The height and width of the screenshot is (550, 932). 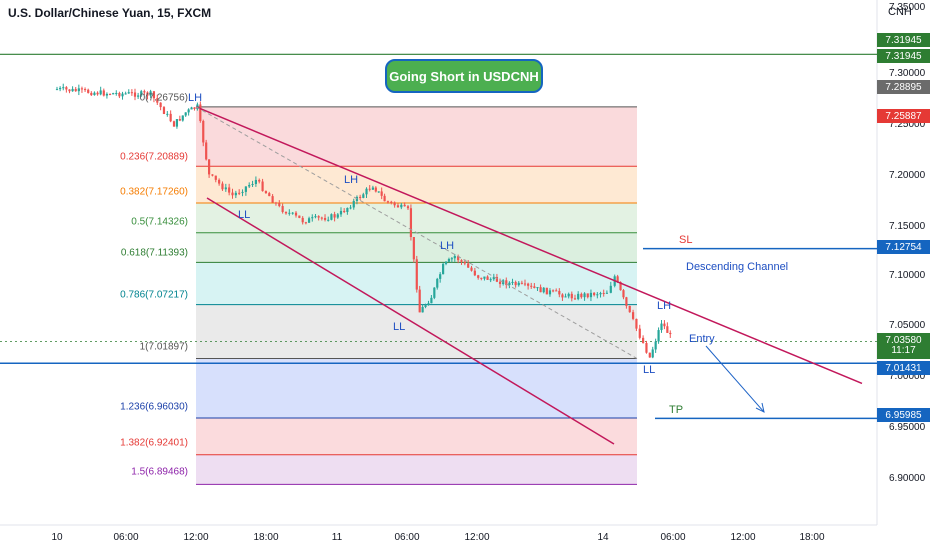 I want to click on projection-arrow, so click(x=735, y=379).